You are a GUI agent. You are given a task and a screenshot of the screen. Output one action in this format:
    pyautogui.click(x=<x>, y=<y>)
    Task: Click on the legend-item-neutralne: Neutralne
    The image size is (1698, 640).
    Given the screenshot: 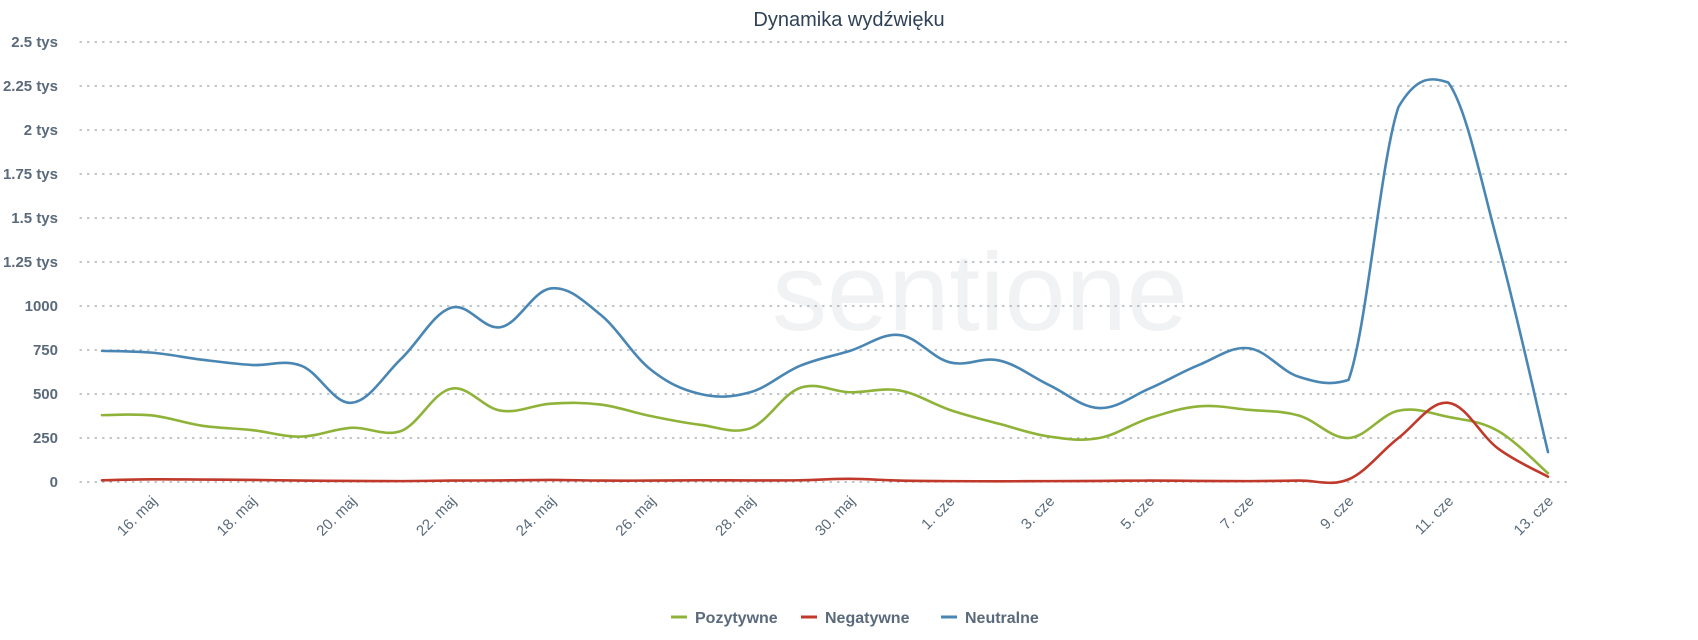 What is the action you would take?
    pyautogui.click(x=990, y=618)
    